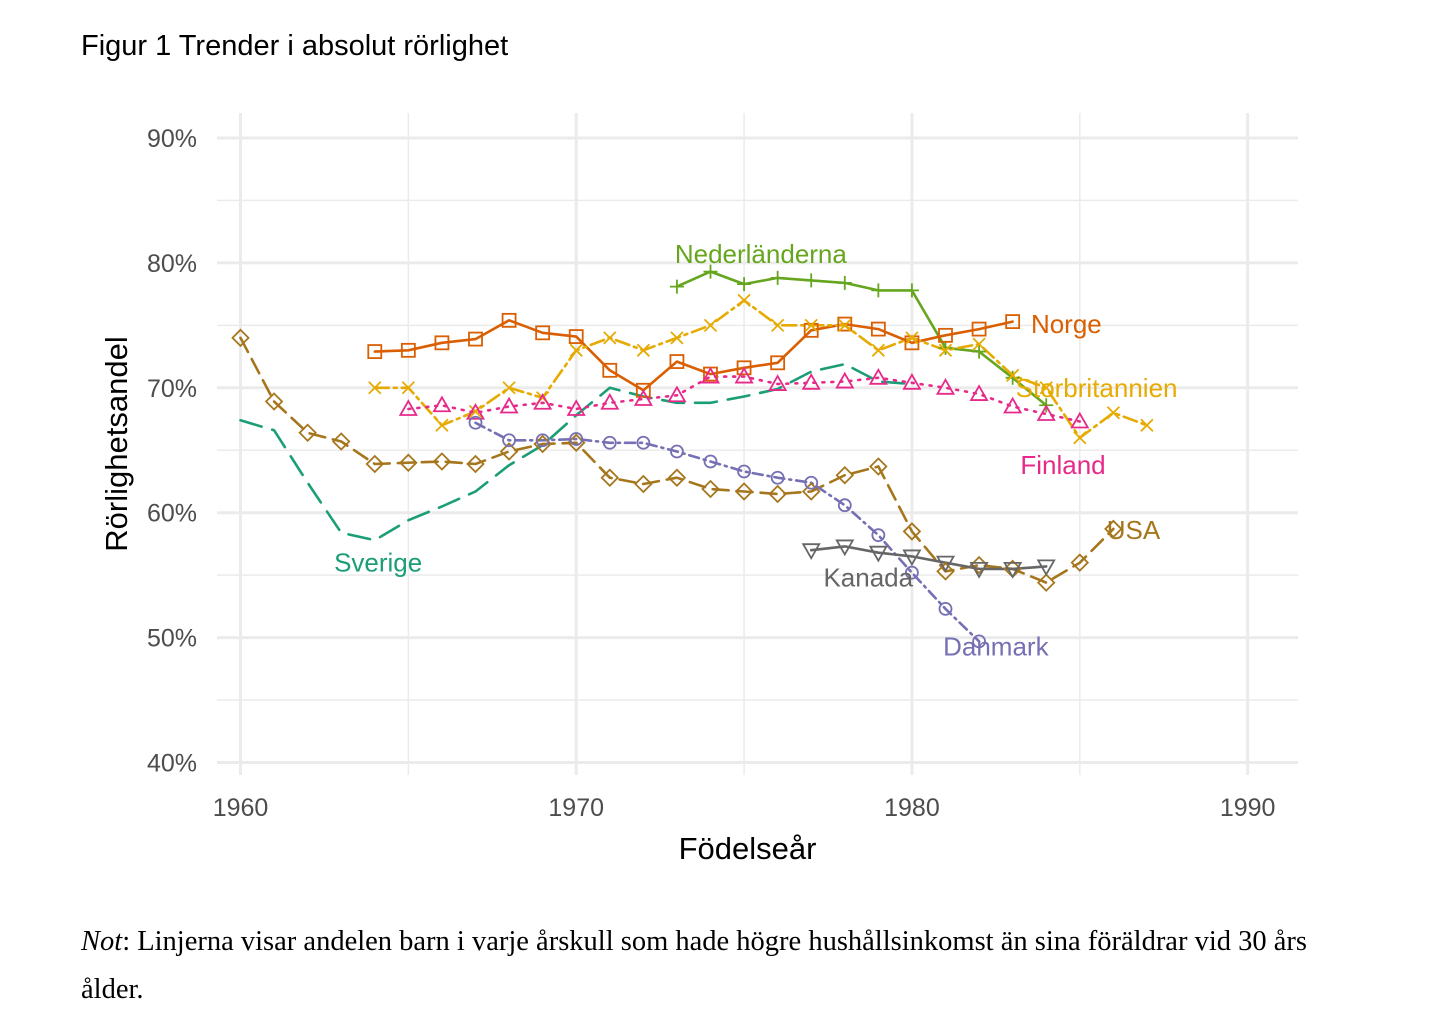  I want to click on y-tick-label: 40%, so click(172, 764).